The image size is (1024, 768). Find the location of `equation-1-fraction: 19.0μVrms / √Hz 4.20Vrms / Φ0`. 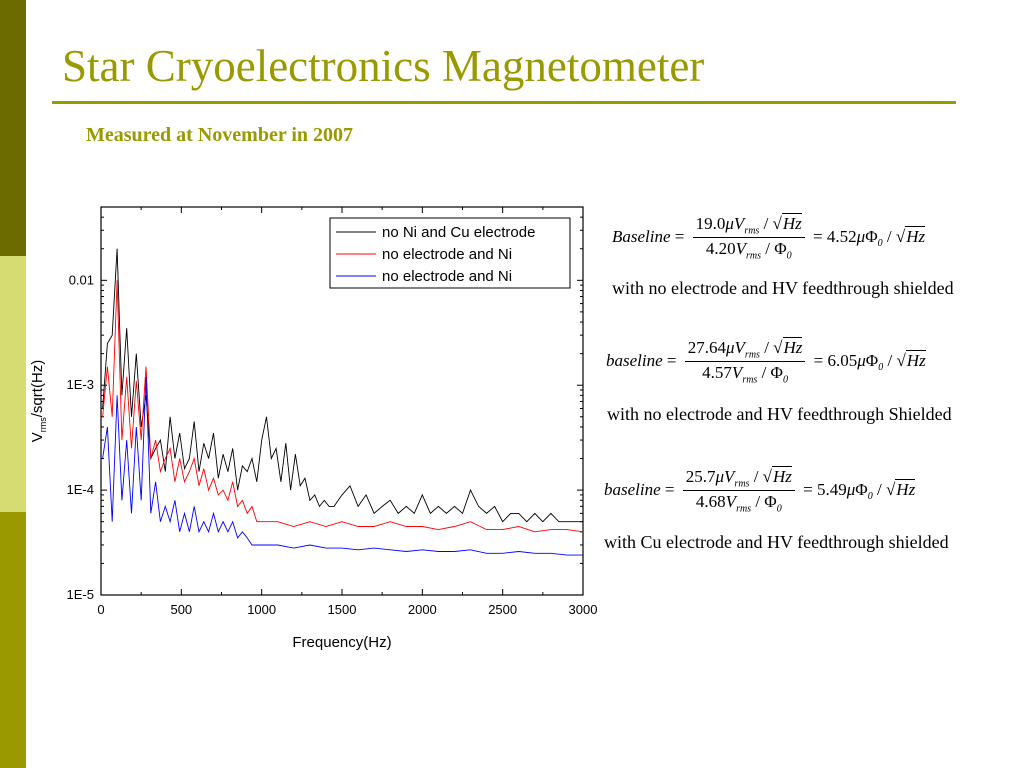

equation-1-fraction: 19.0μVrms / √Hz 4.20Vrms / Φ0 is located at coordinates (748, 237).